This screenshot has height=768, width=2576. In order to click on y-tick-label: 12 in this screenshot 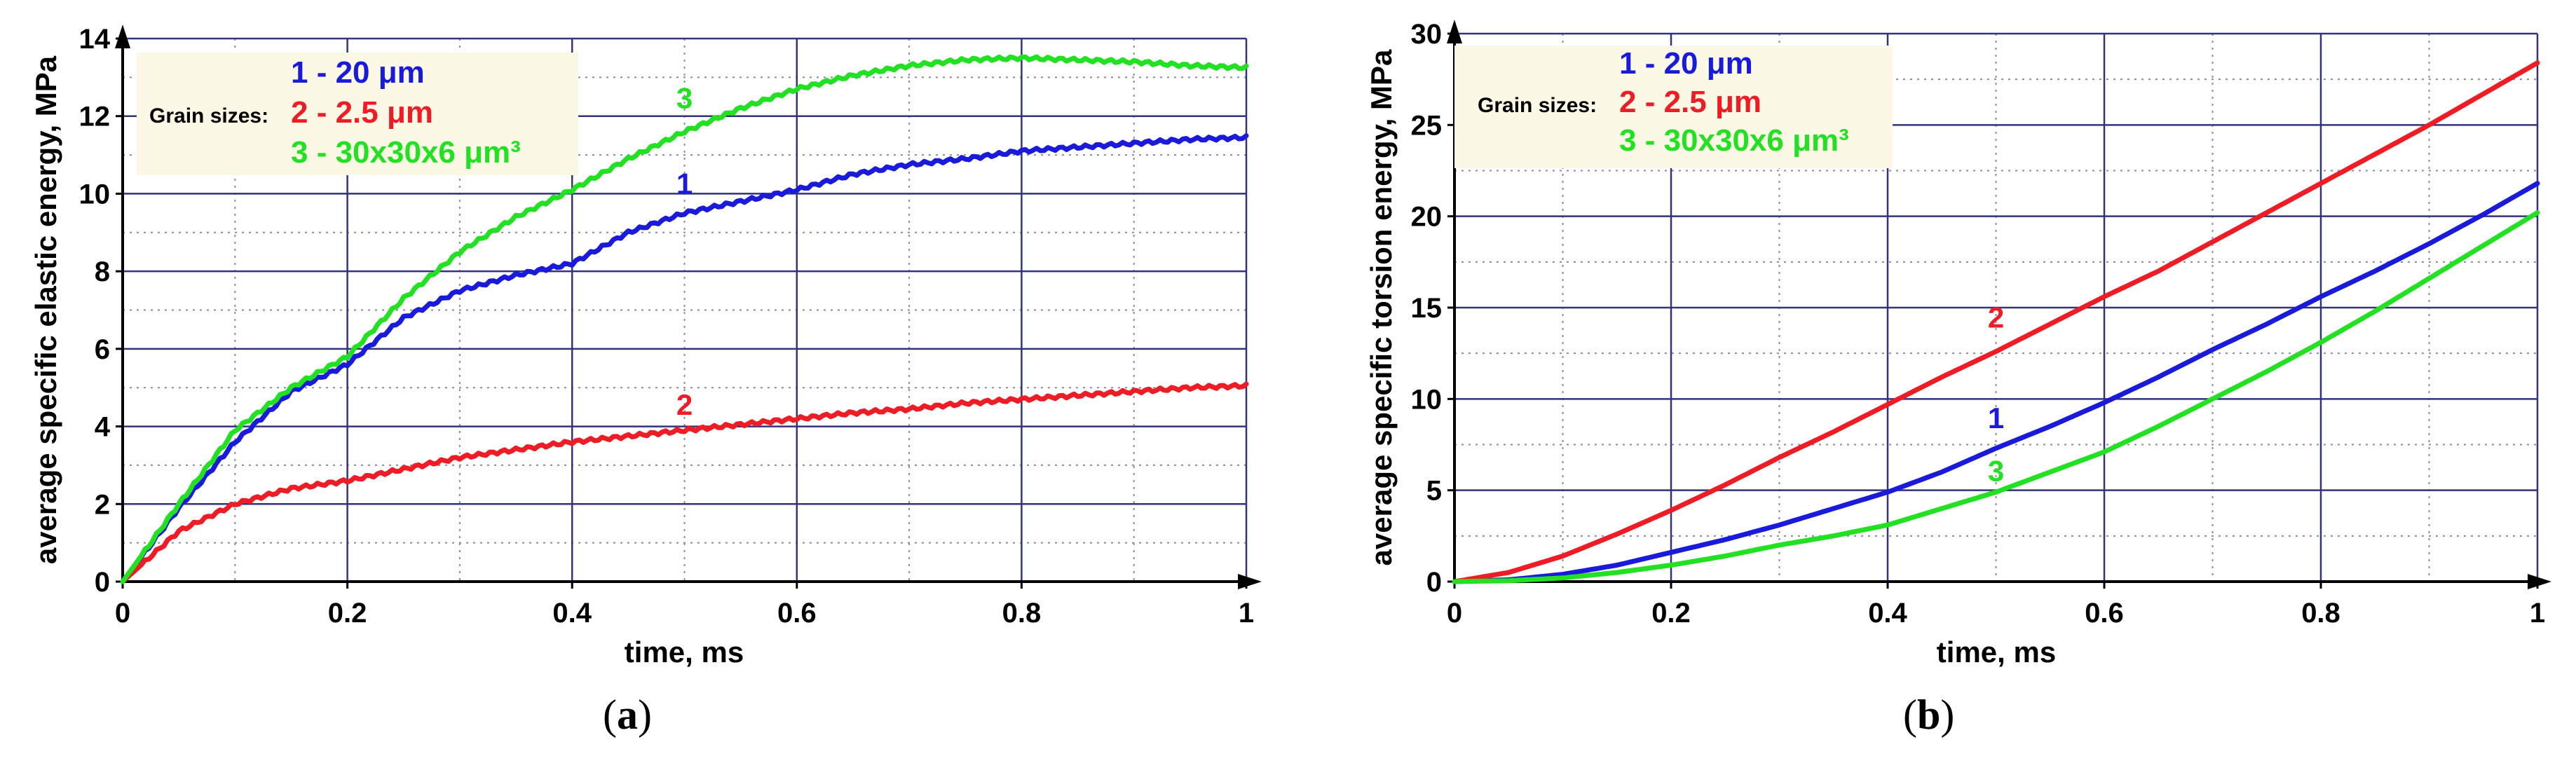, I will do `click(95, 117)`.